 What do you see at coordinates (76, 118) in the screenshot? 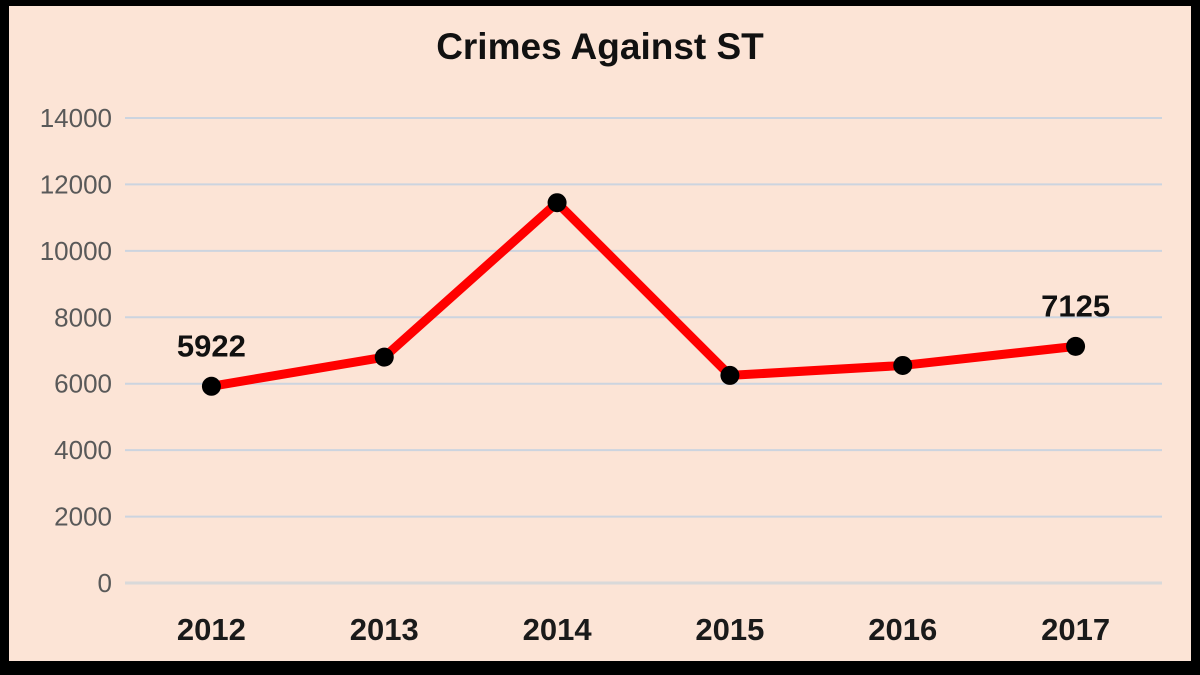
I see `y-tick-label: 14000` at bounding box center [76, 118].